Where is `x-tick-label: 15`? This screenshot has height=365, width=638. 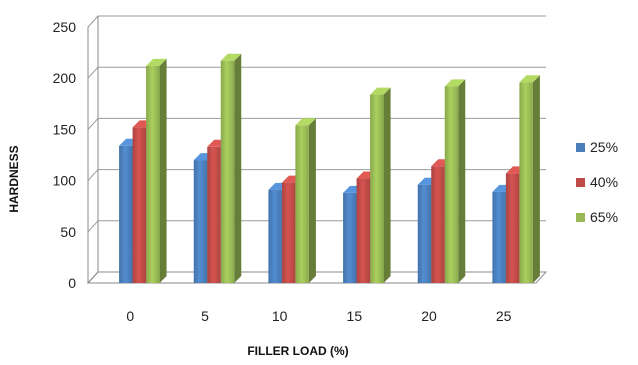
x-tick-label: 15 is located at coordinates (355, 316).